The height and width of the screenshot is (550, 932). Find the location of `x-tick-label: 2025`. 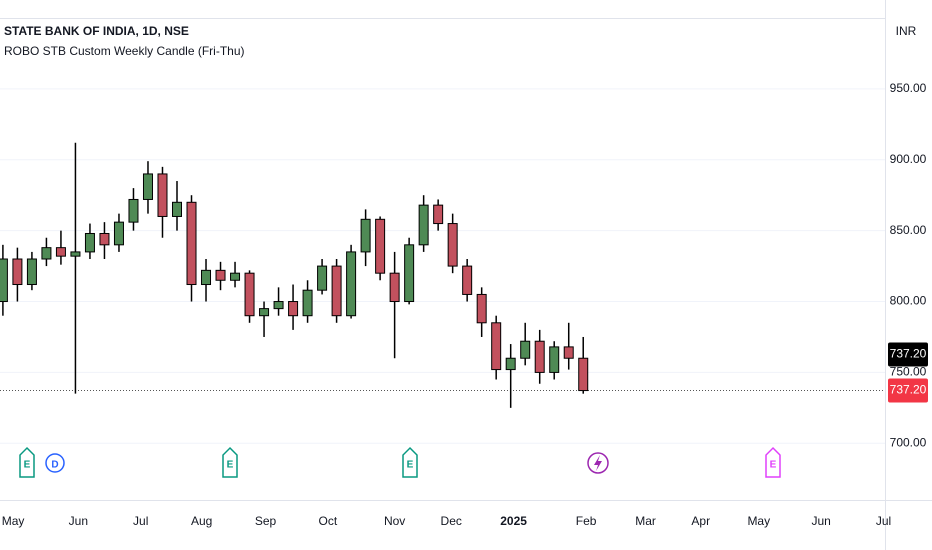

x-tick-label: 2025 is located at coordinates (513, 521).